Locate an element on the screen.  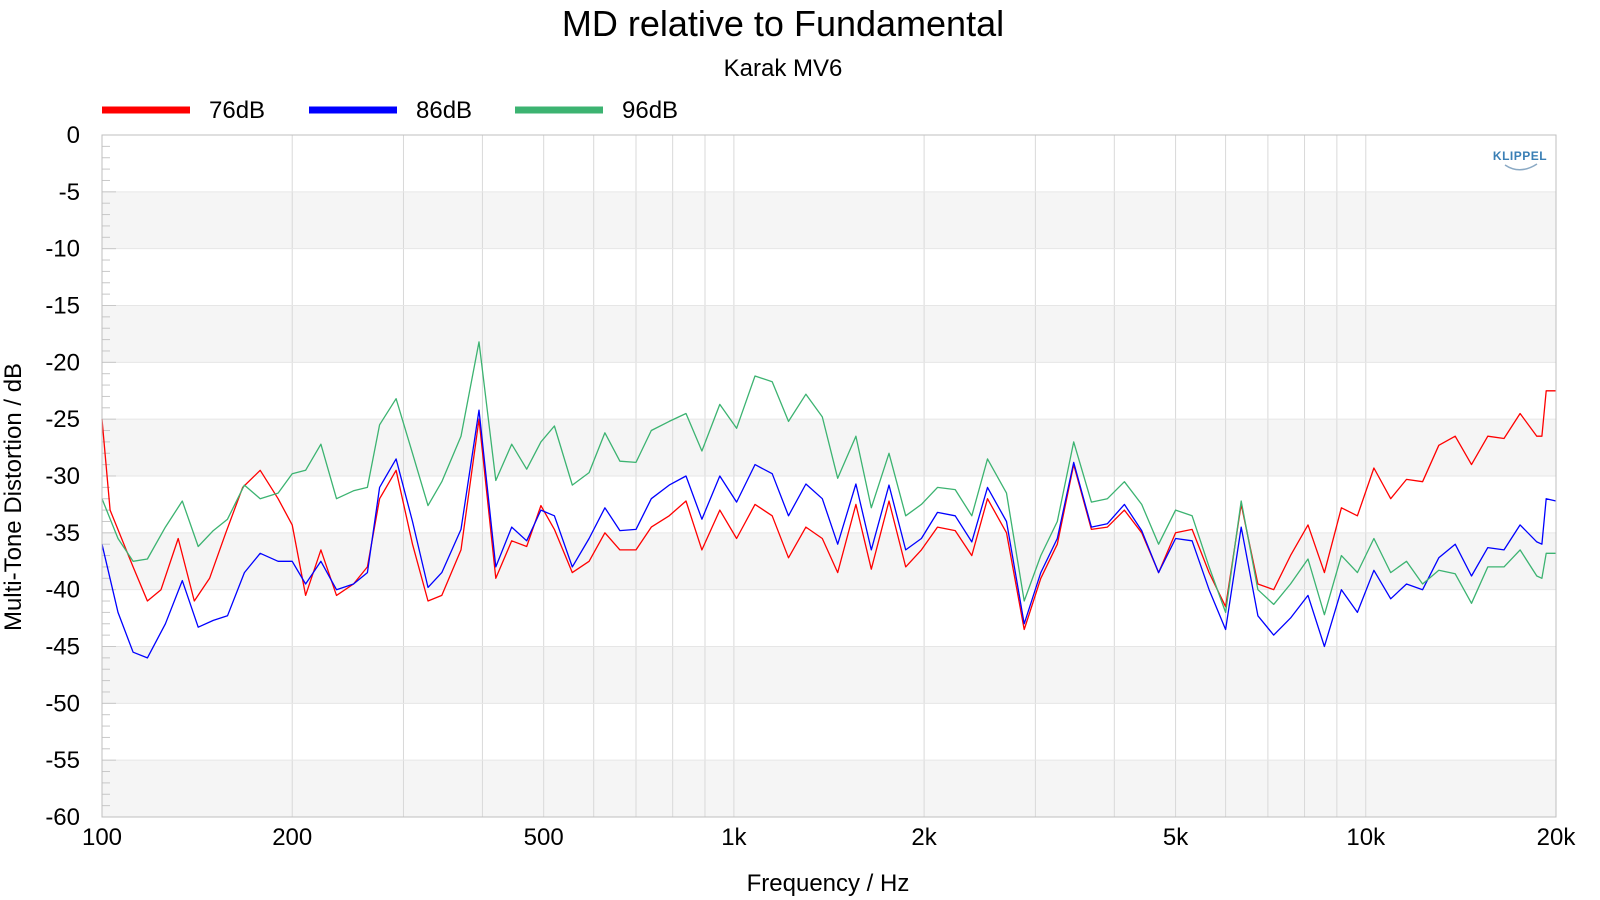
y-tick-label: -55 is located at coordinates (62, 760).